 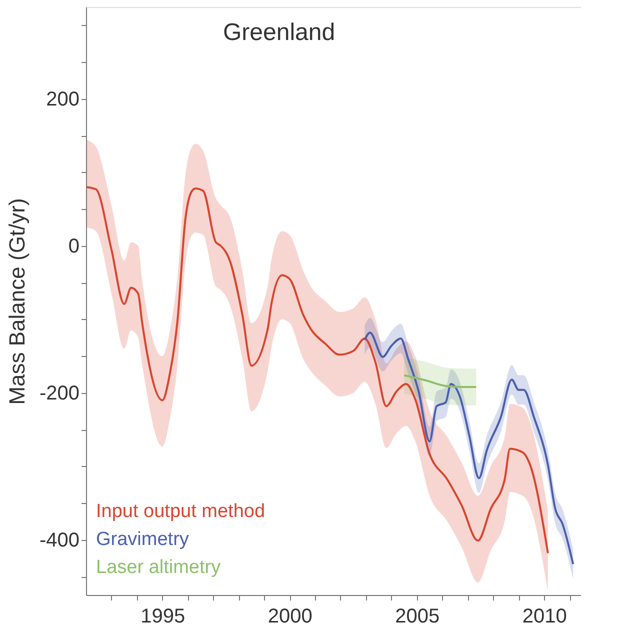 What do you see at coordinates (17, 301) in the screenshot?
I see `y-axis-title: Mass Balance (Gt/yr)` at bounding box center [17, 301].